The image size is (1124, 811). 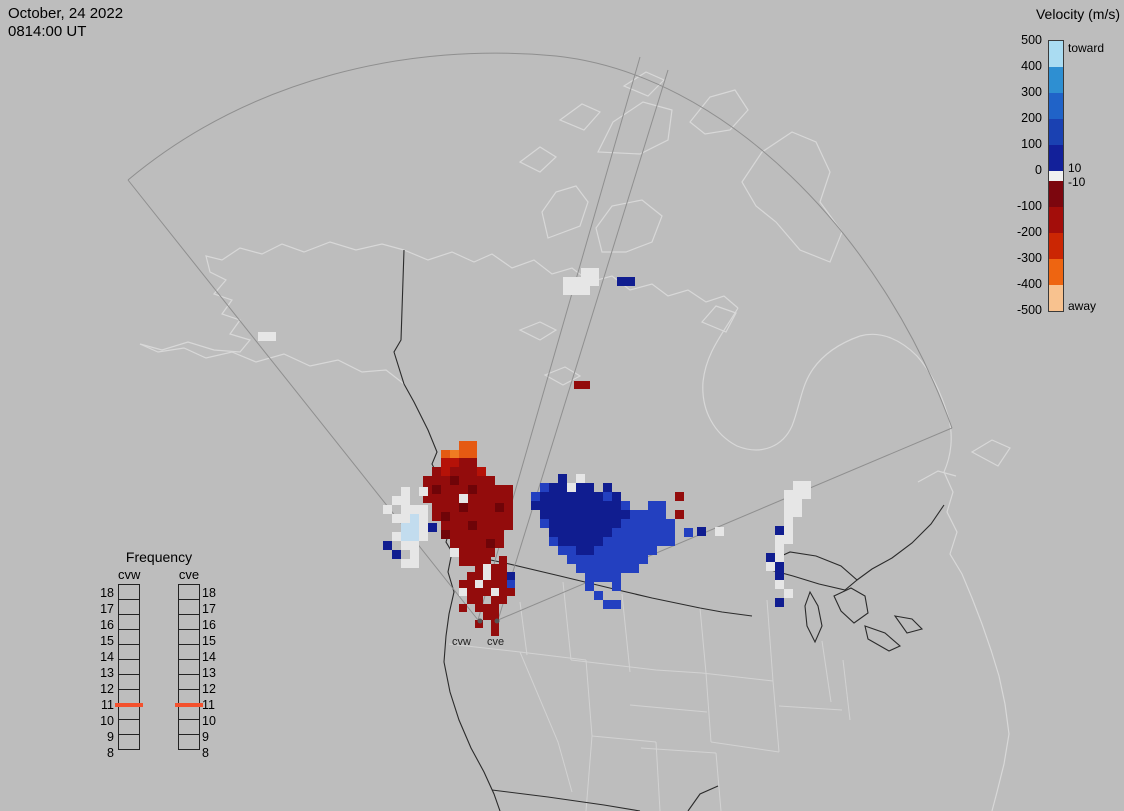 I want to click on velocity-tick-label: 400, so click(x=1031, y=66).